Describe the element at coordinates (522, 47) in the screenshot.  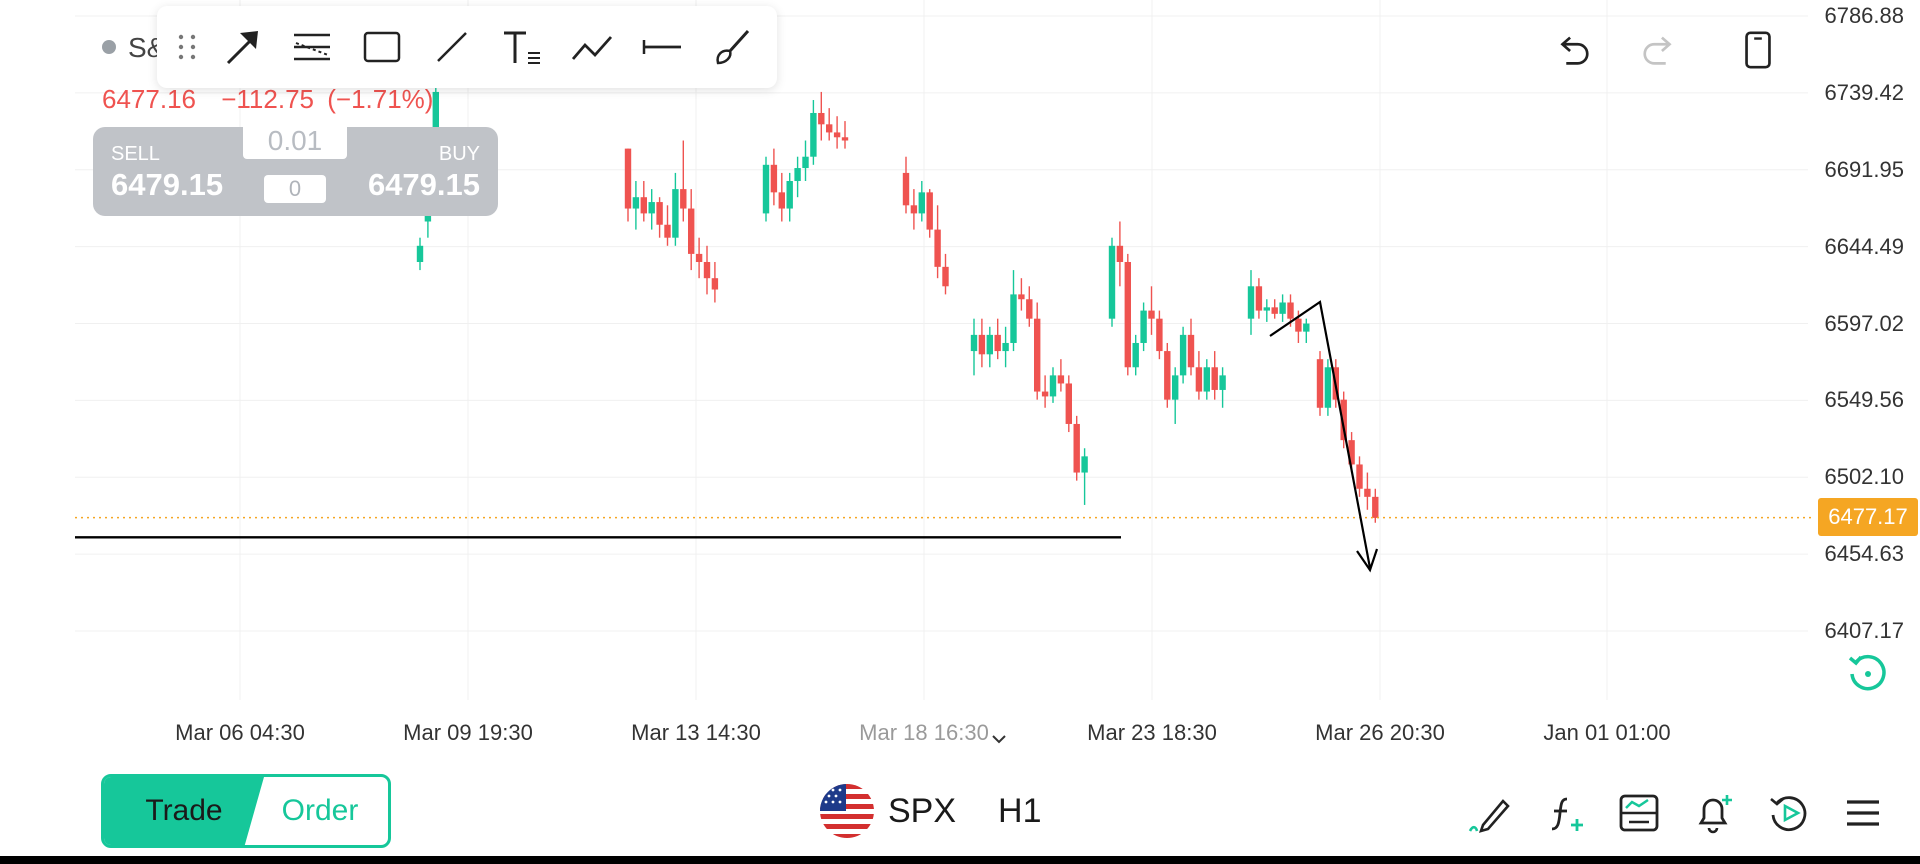
I see `text-tool-icon` at that location.